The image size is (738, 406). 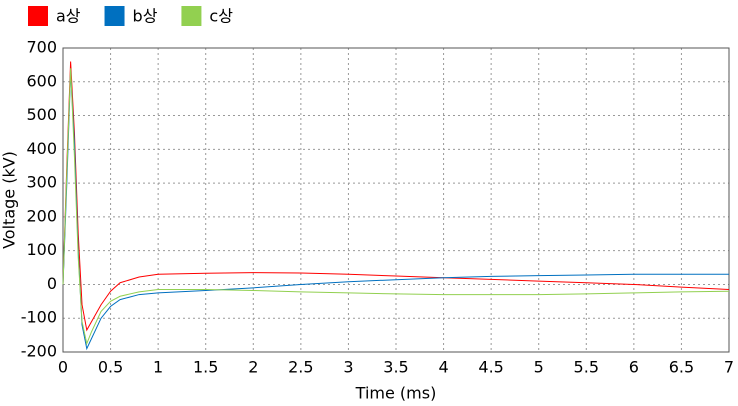 I want to click on x-tick-label: 5, so click(x=539, y=367).